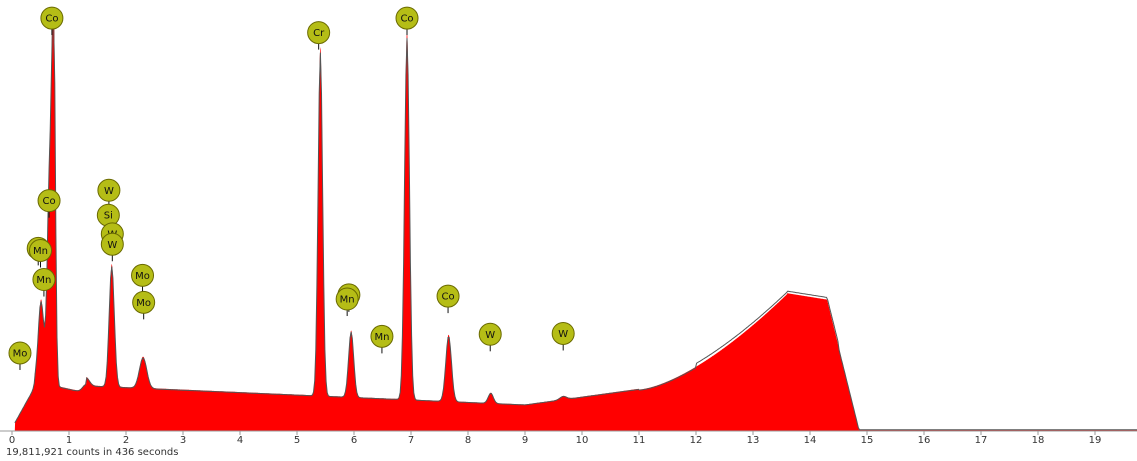 The height and width of the screenshot is (461, 1137). I want to click on x-tick-label: 1, so click(69, 440).